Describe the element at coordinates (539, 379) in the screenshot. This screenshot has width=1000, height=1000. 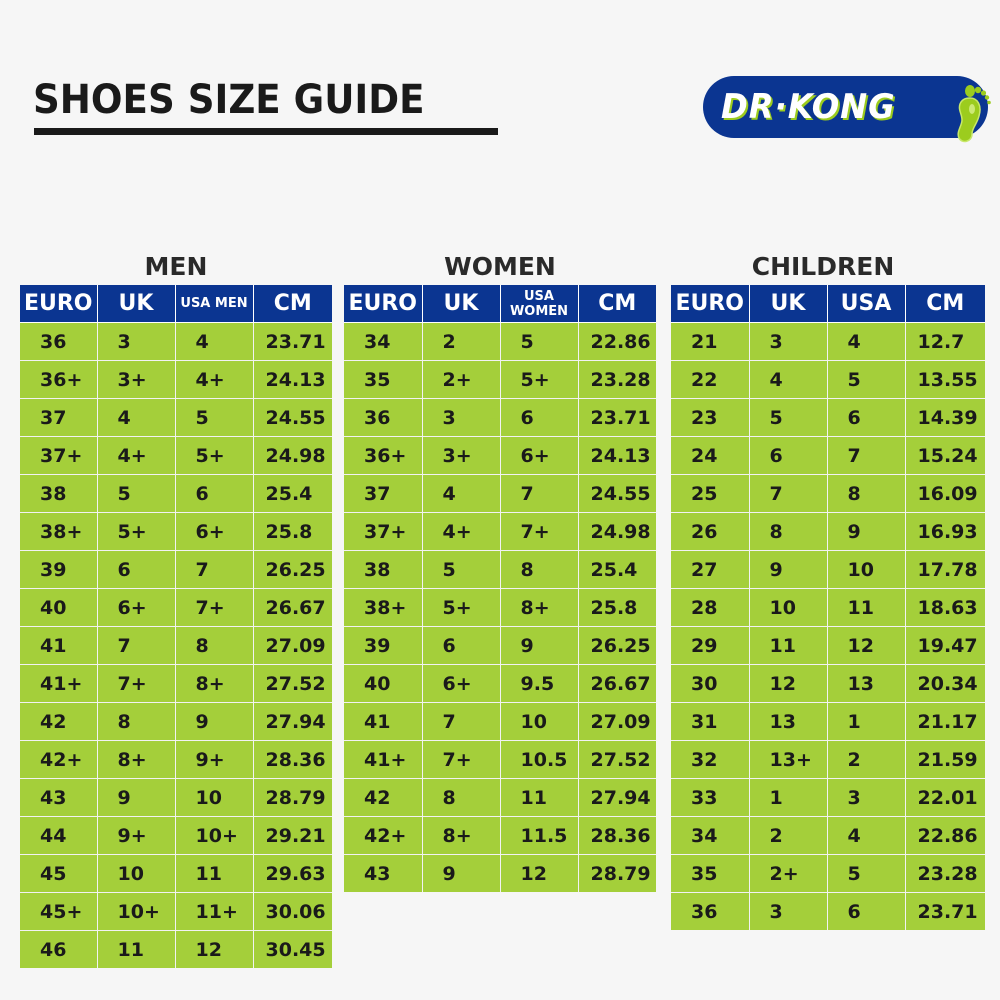
I see `cell-usa: 5+` at that location.